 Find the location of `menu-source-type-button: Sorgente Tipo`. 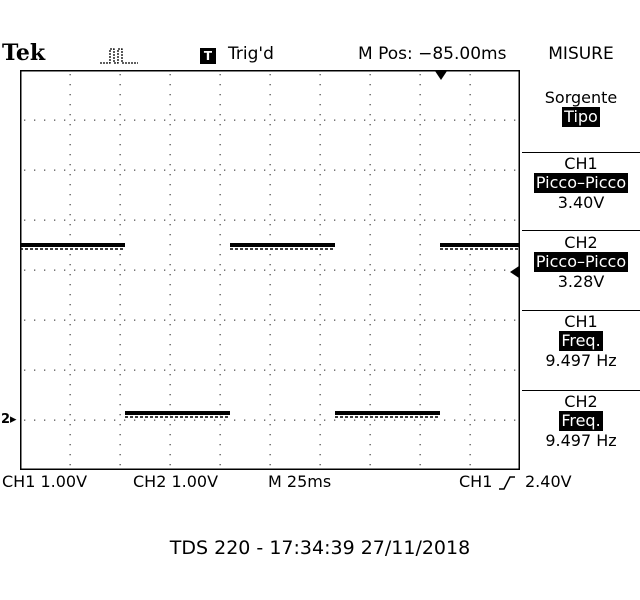

menu-source-type-button: Sorgente Tipo is located at coordinates (581, 107).